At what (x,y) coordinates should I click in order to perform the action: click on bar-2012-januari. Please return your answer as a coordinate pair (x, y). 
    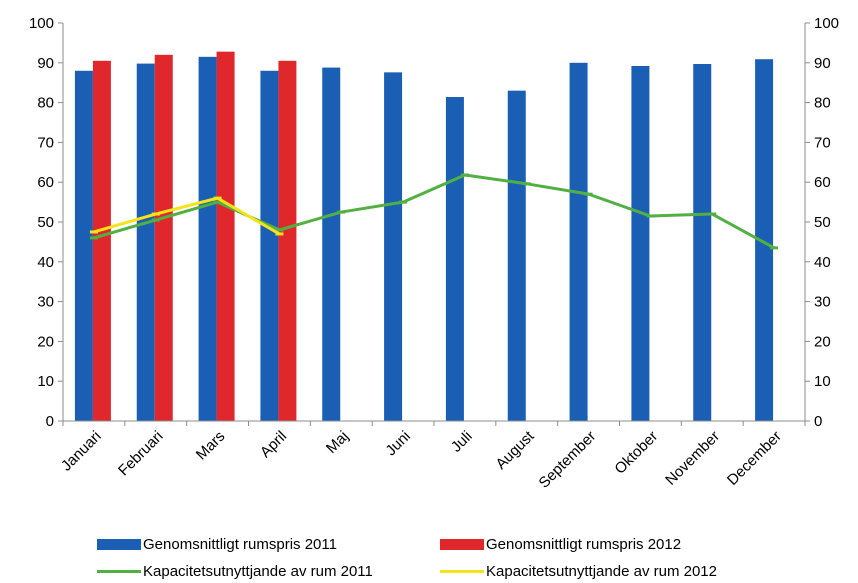
    Looking at the image, I should click on (101, 241).